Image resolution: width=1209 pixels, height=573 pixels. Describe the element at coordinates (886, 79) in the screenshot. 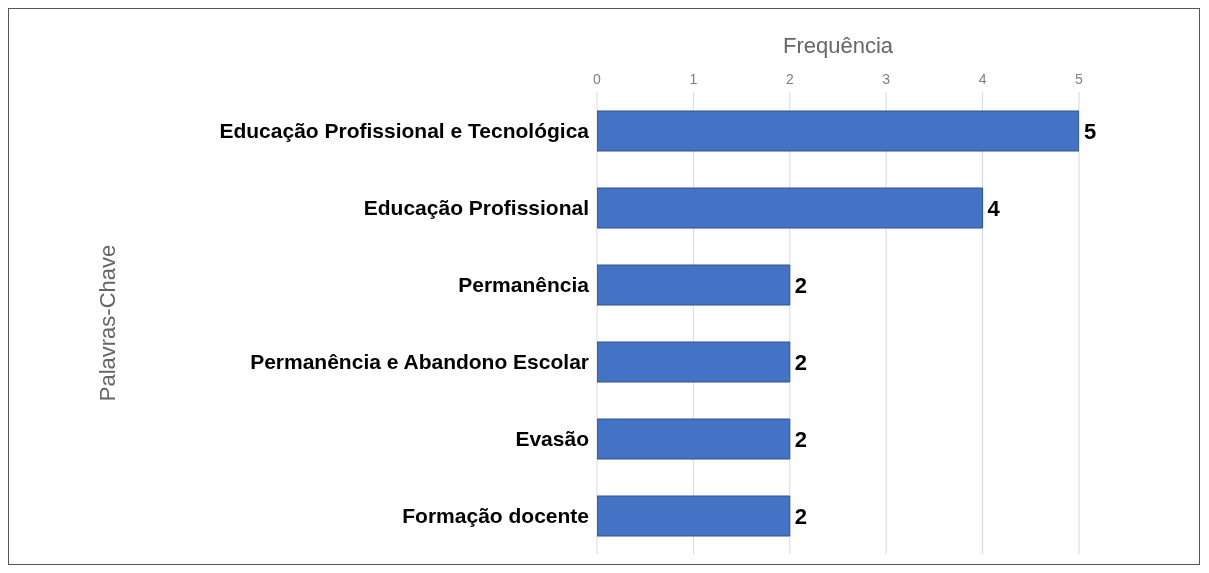

I see `x-tick-label: 3` at that location.